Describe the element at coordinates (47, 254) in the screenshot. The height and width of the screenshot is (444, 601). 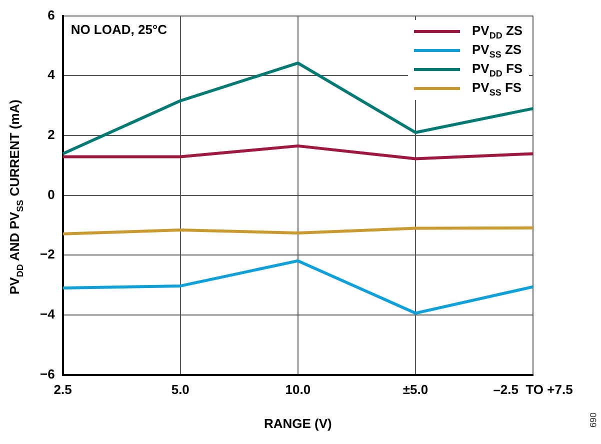
I see `y-tick-label: −2` at that location.